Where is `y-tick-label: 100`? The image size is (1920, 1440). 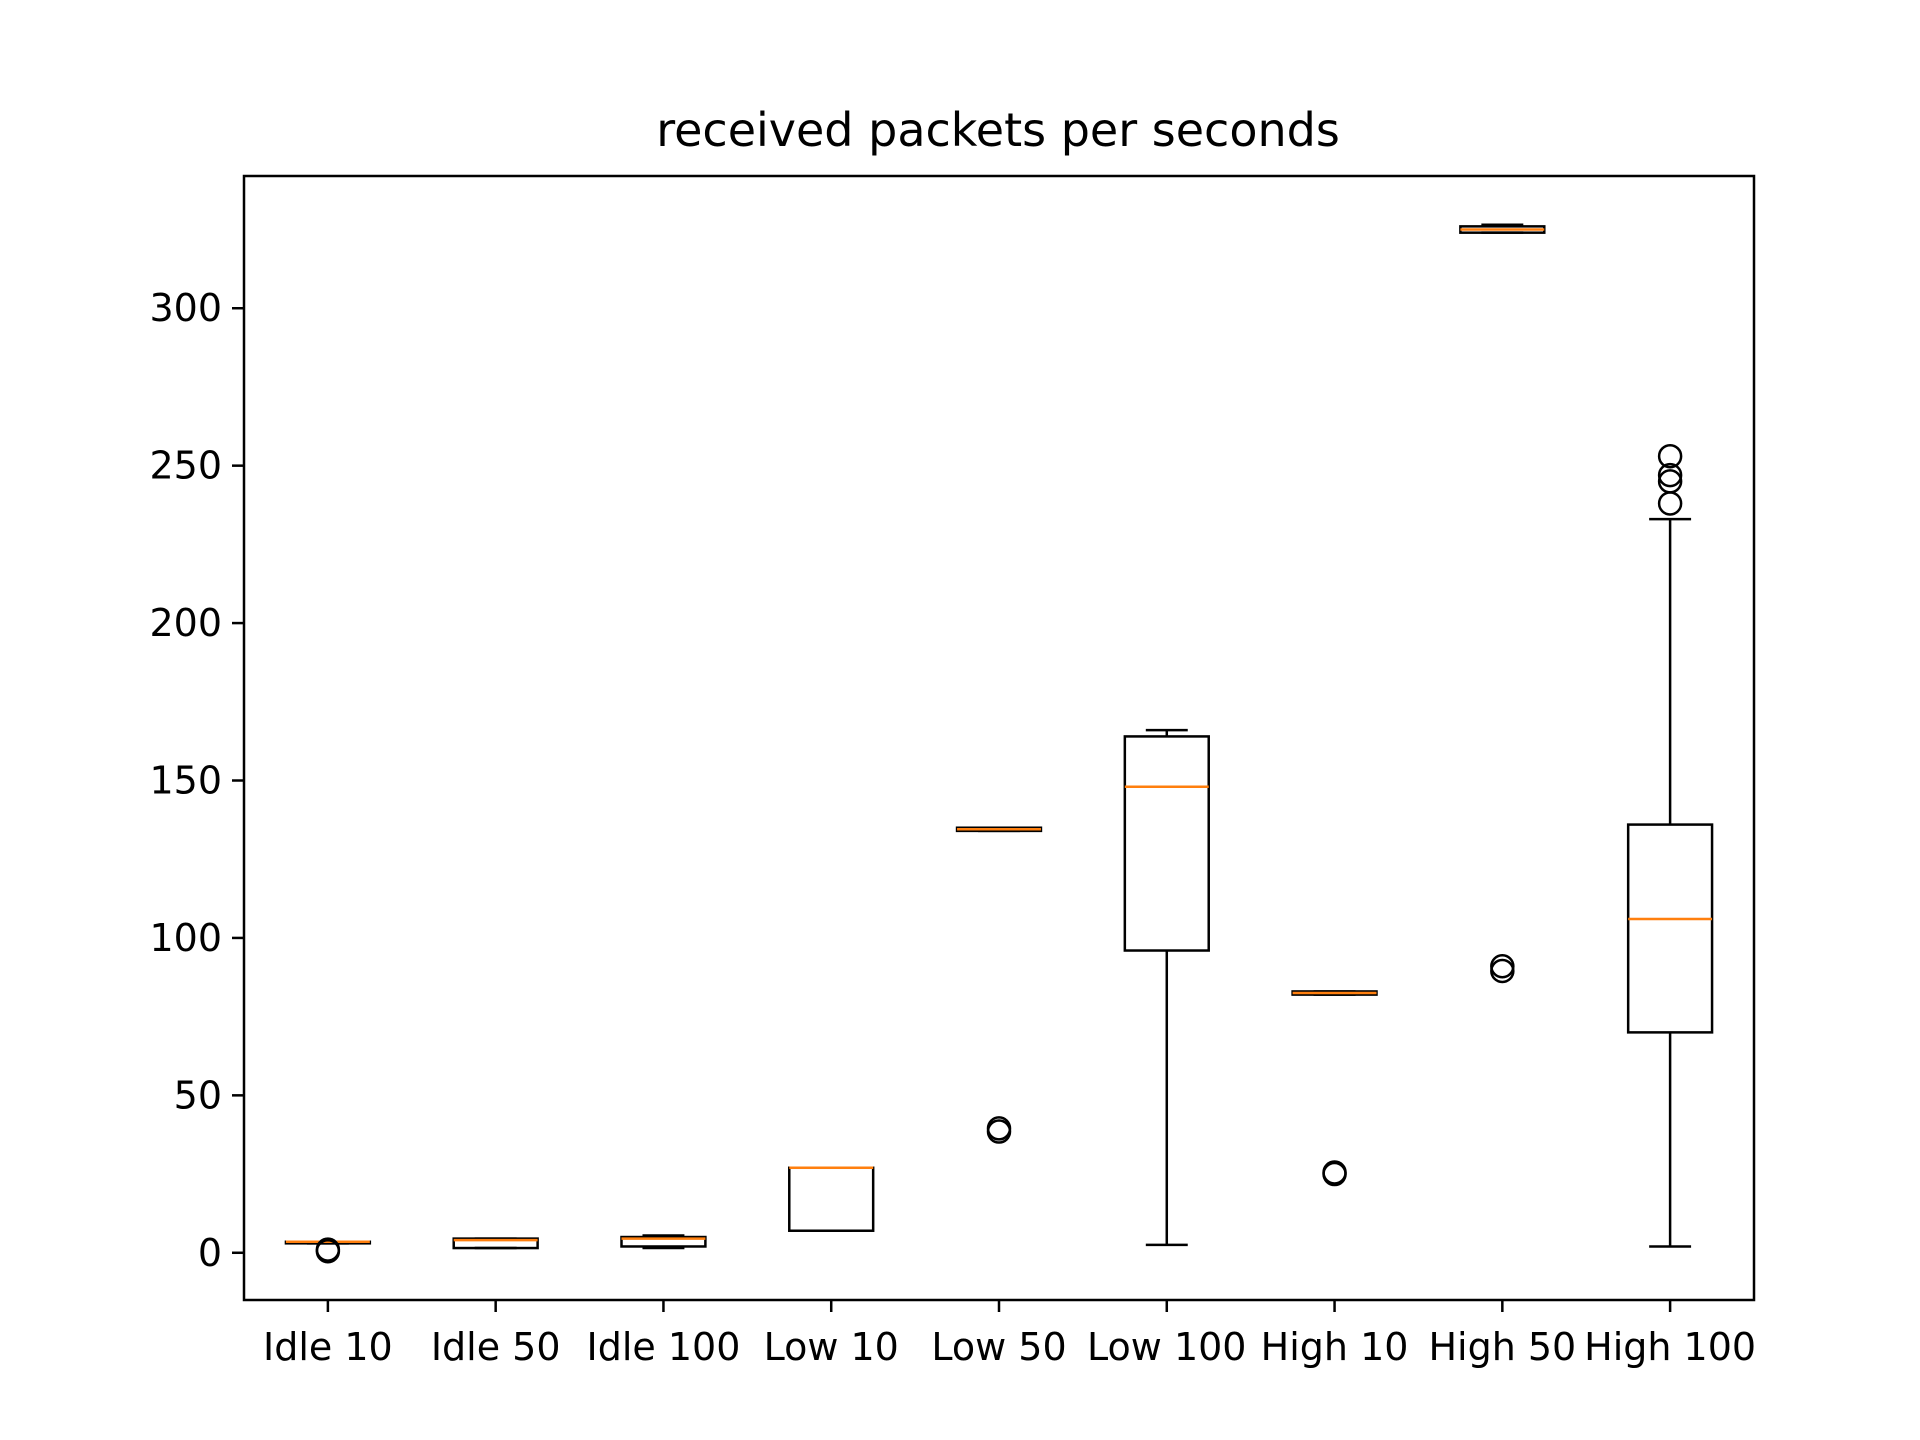
y-tick-label: 100 is located at coordinates (185, 938).